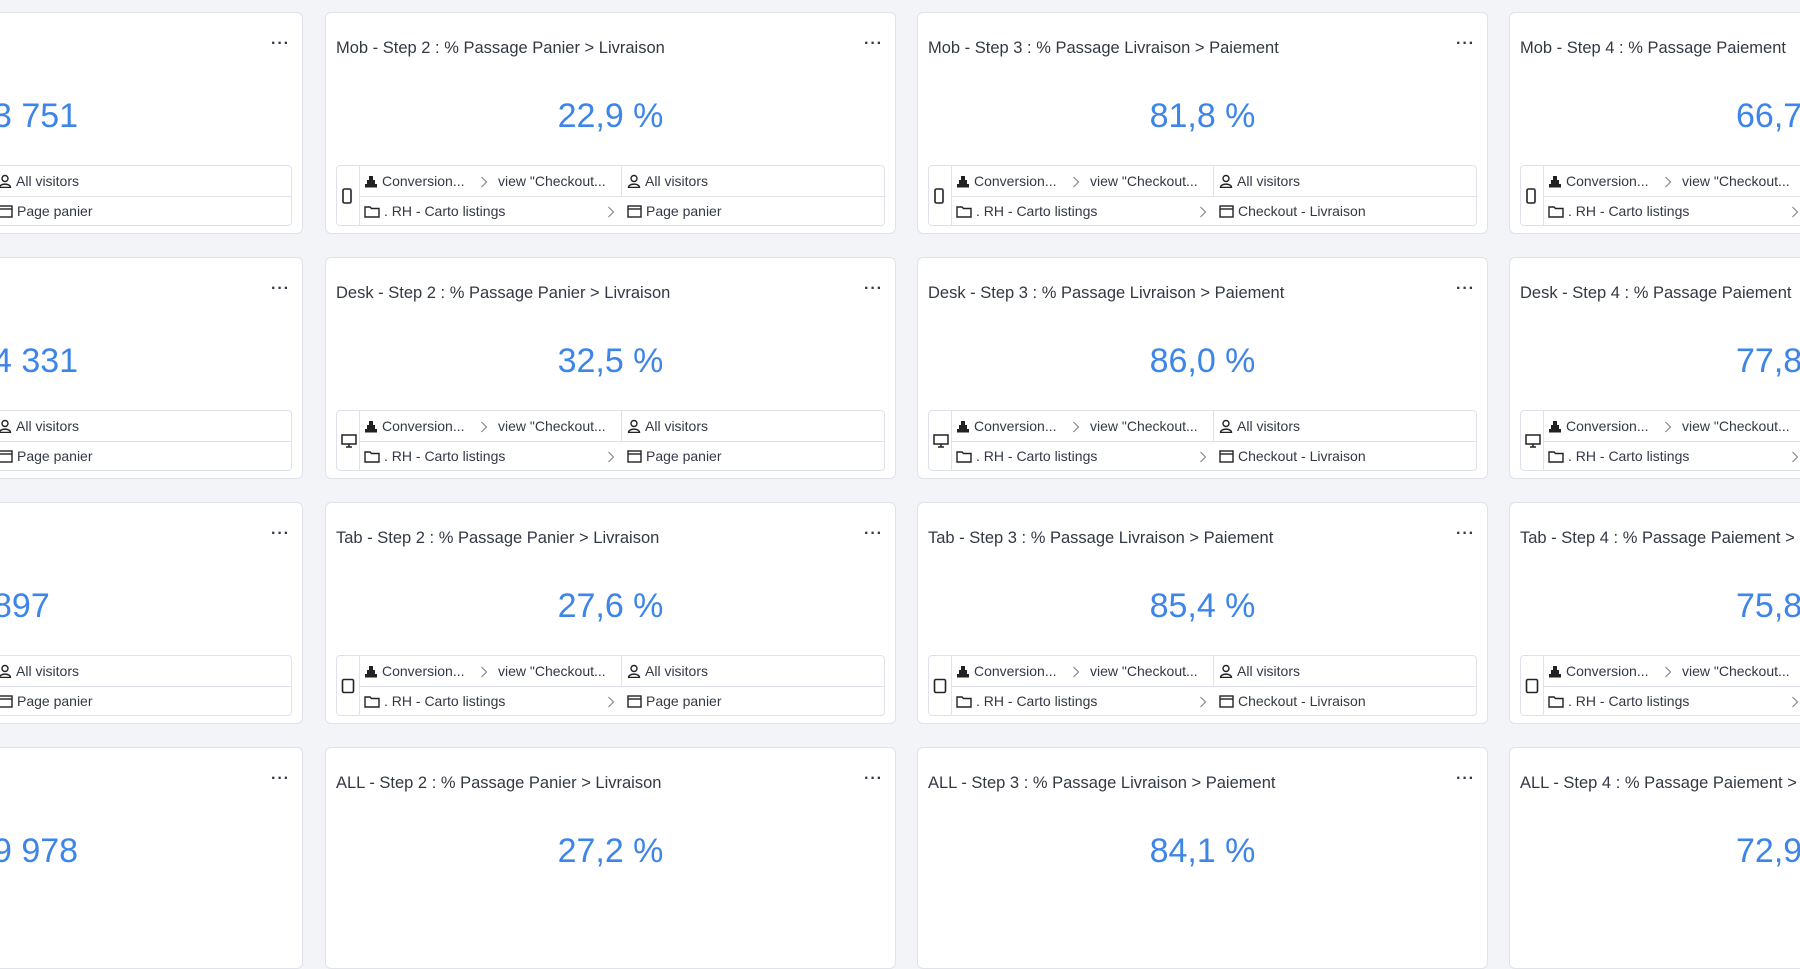 This screenshot has height=969, width=1800. Describe the element at coordinates (1302, 211) in the screenshot. I see `page-filter-label: Checkout - Livraison` at that location.